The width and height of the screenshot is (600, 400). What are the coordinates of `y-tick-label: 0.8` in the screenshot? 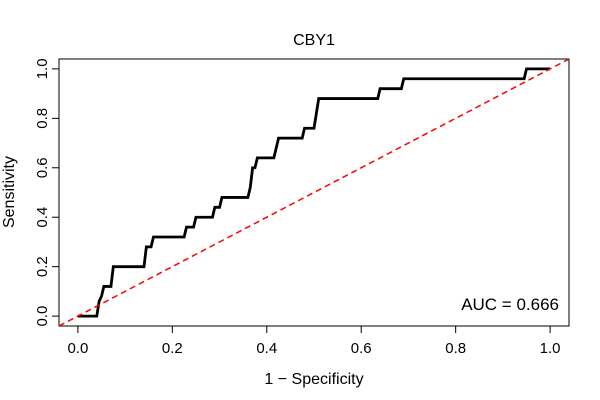 It's located at (42, 118).